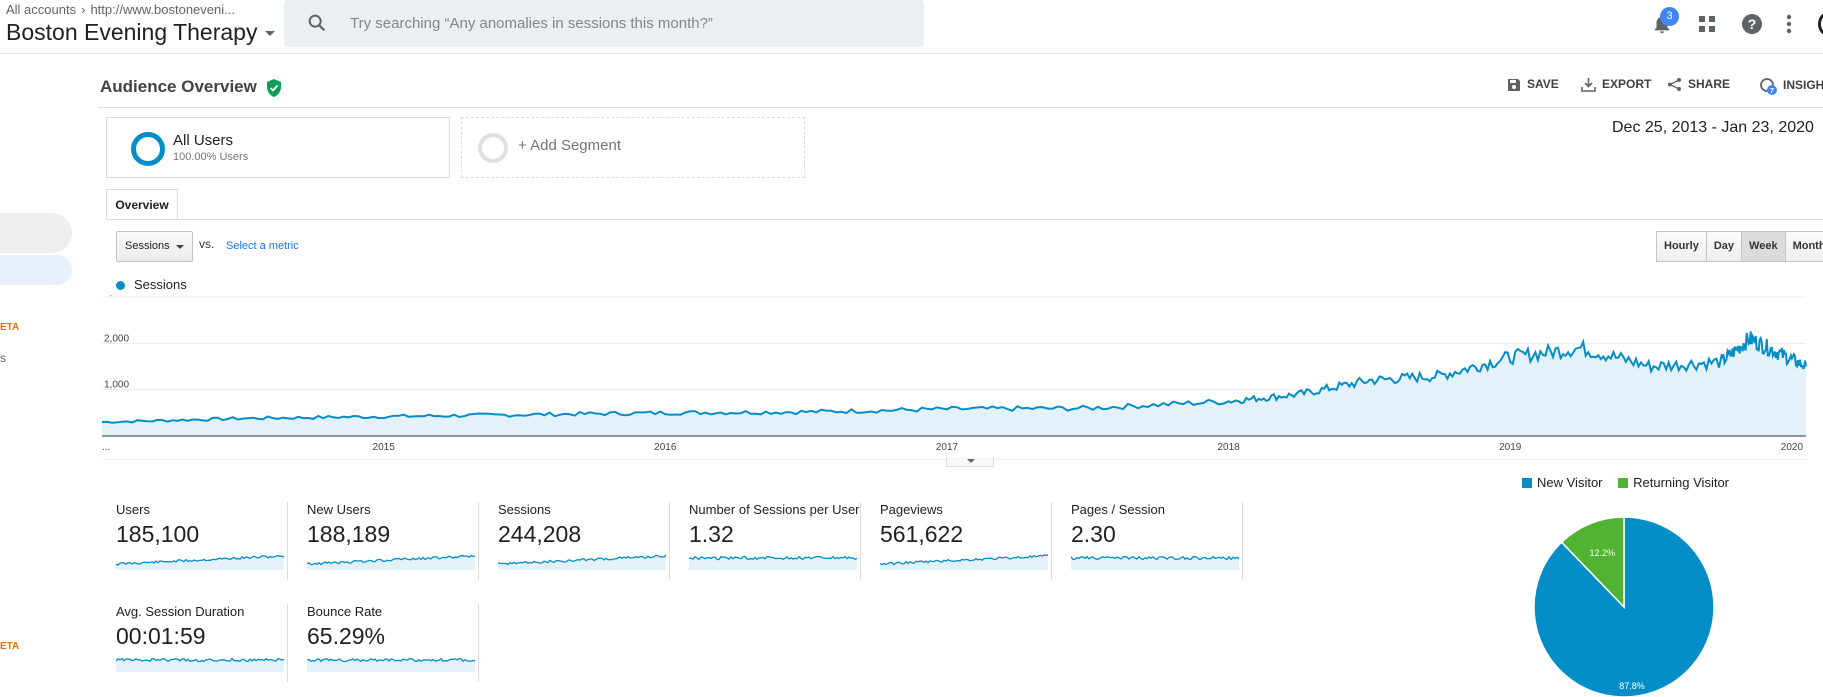  Describe the element at coordinates (158, 534) in the screenshot. I see `kpi-value: 185,100` at that location.